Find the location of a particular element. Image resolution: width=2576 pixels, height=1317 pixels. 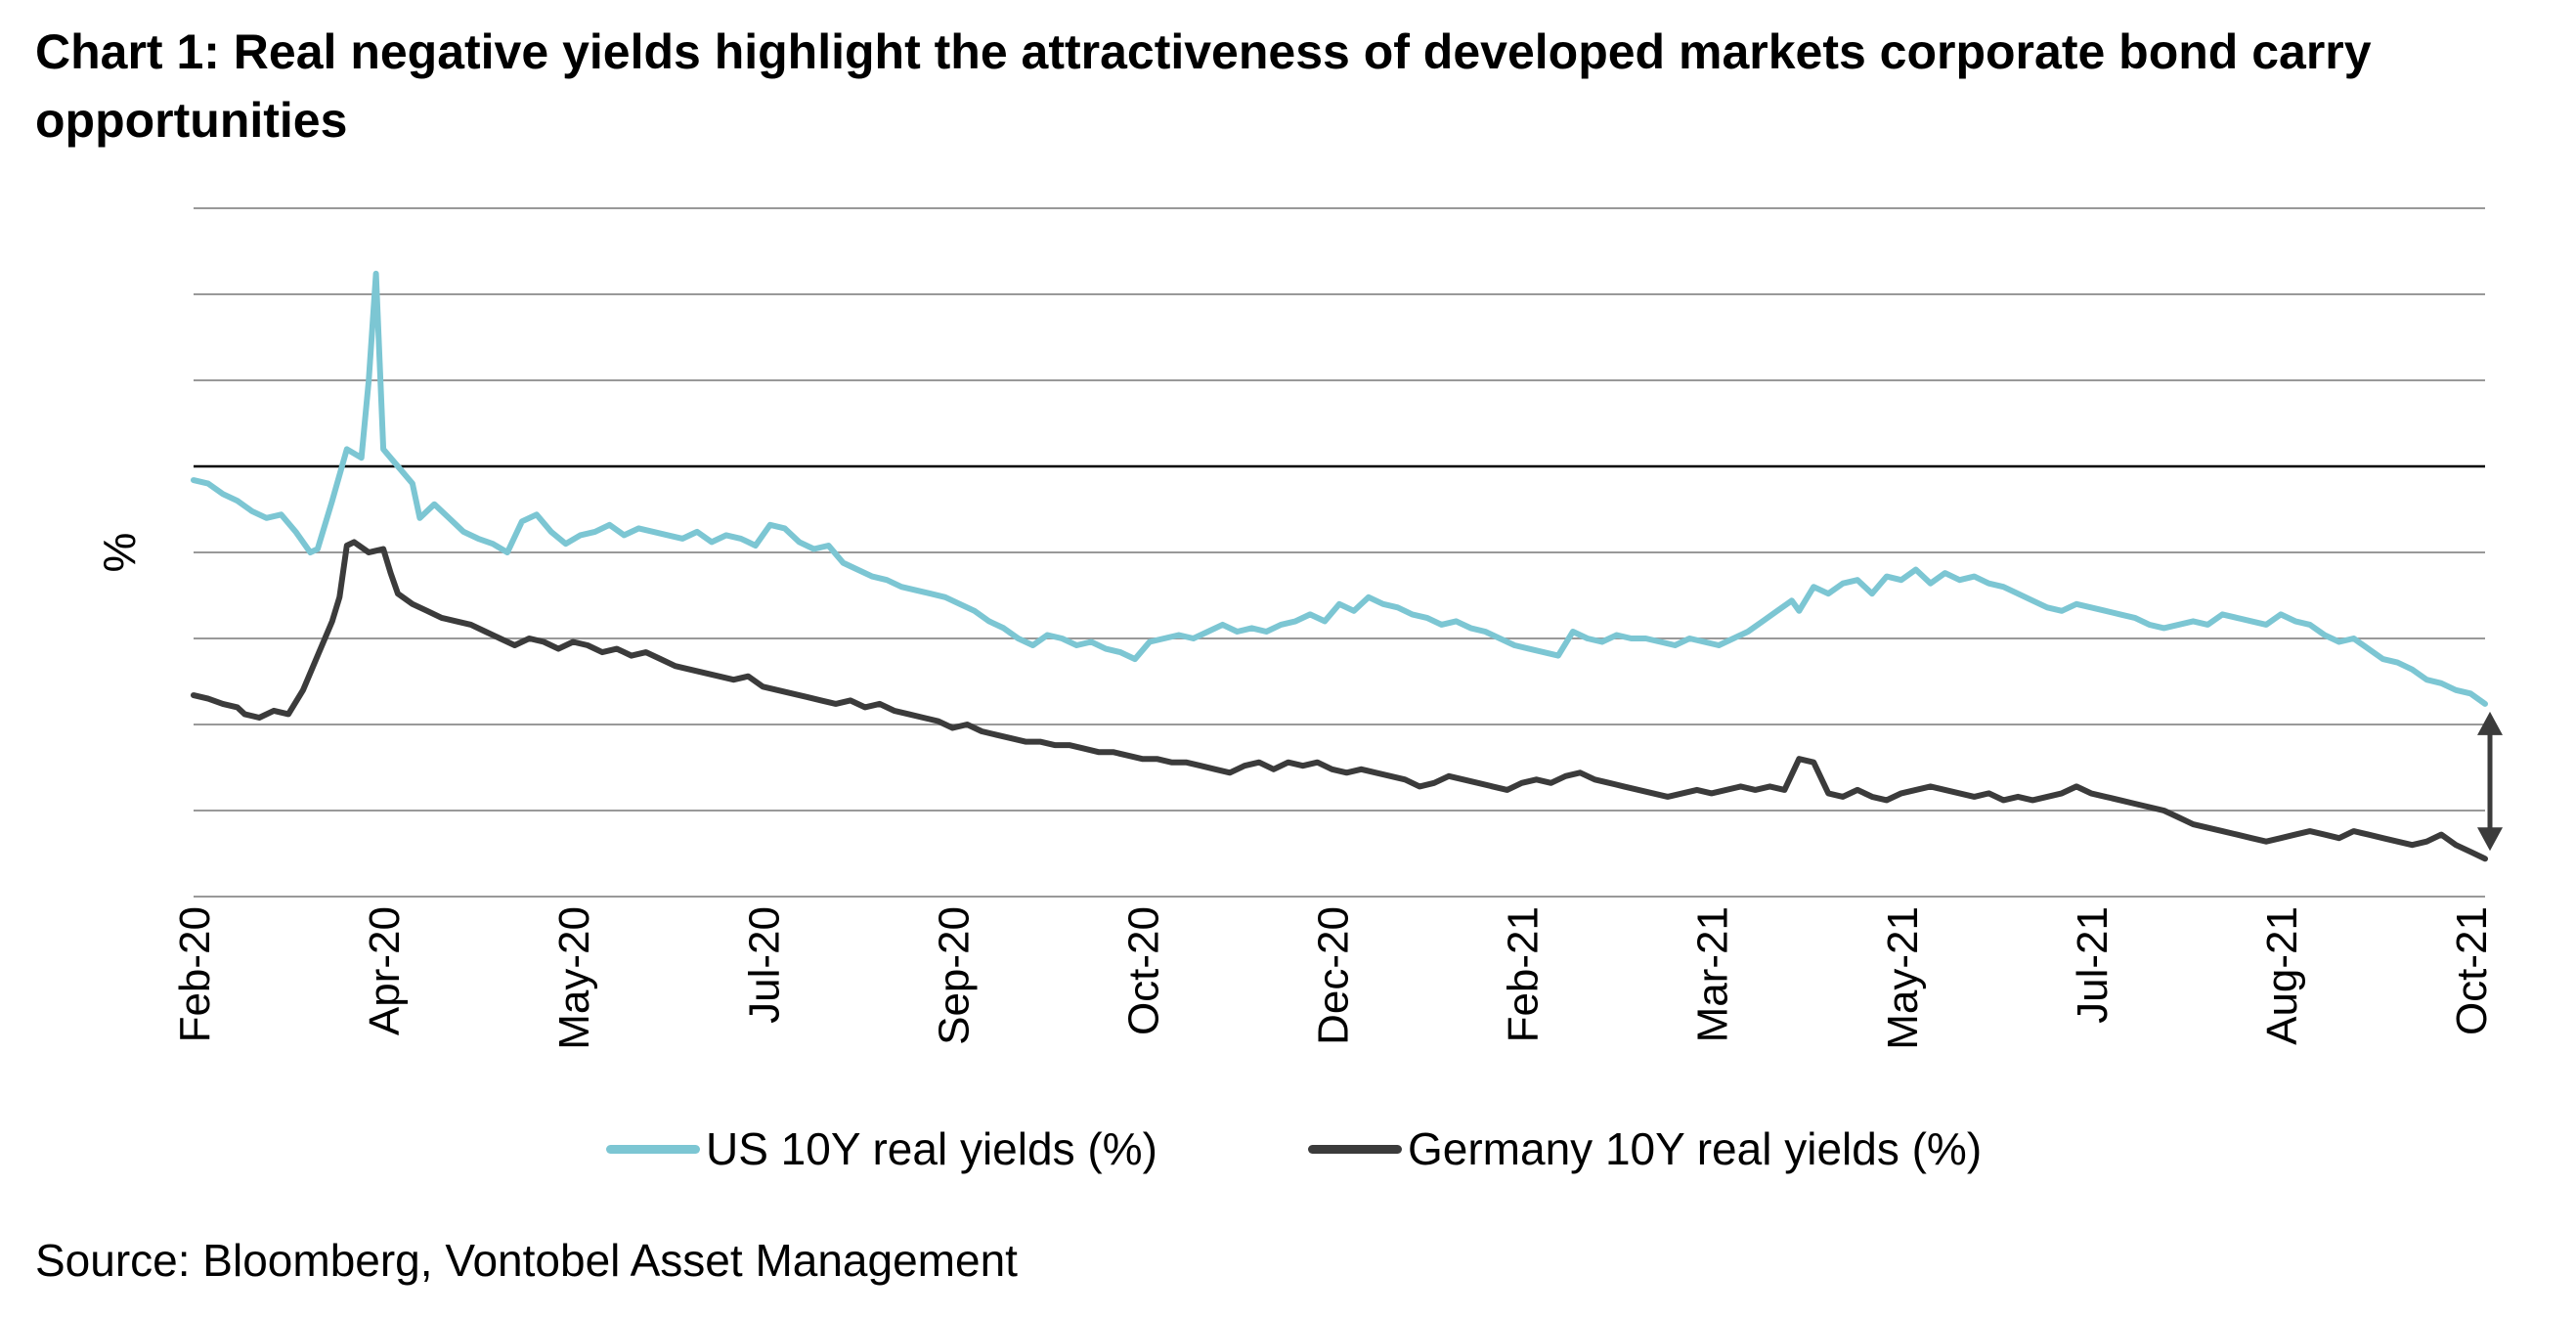

x-tick-label: Jul-21 is located at coordinates (2093, 965).